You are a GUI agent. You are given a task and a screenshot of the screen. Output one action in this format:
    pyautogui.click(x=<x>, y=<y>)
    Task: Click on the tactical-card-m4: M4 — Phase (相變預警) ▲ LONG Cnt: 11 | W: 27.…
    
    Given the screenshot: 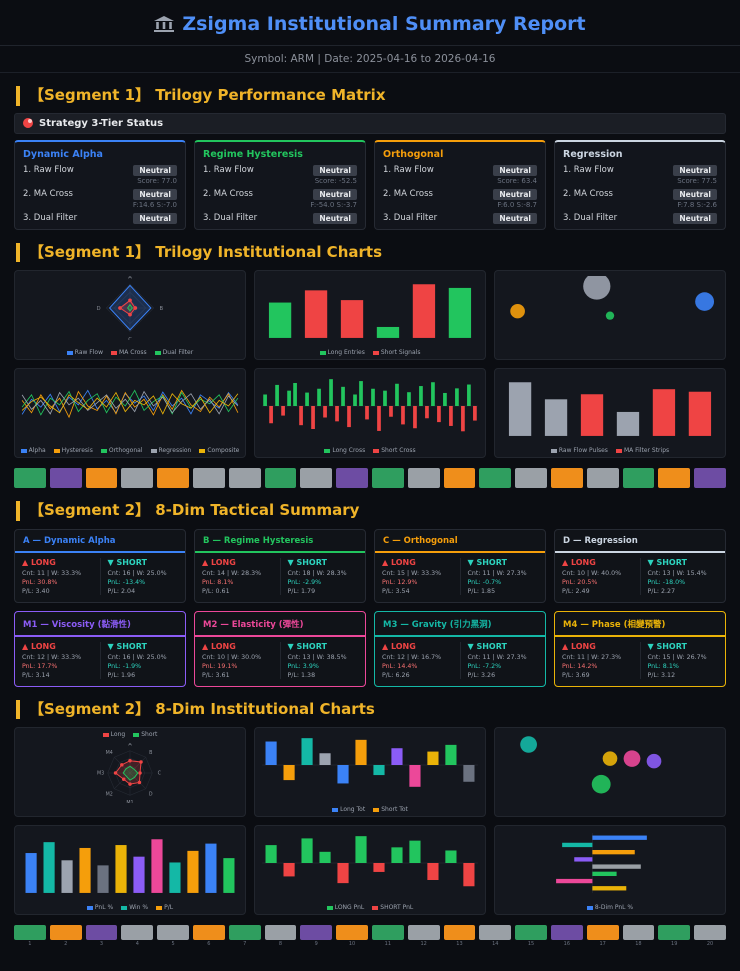 What is the action you would take?
    pyautogui.click(x=640, y=648)
    